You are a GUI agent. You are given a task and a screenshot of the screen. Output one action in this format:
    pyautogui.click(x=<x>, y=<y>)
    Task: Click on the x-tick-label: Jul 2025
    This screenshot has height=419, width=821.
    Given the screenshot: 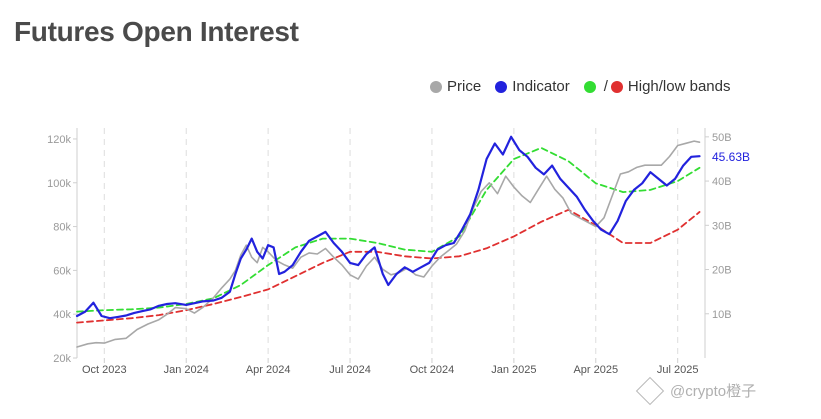 What is the action you would take?
    pyautogui.click(x=678, y=370)
    